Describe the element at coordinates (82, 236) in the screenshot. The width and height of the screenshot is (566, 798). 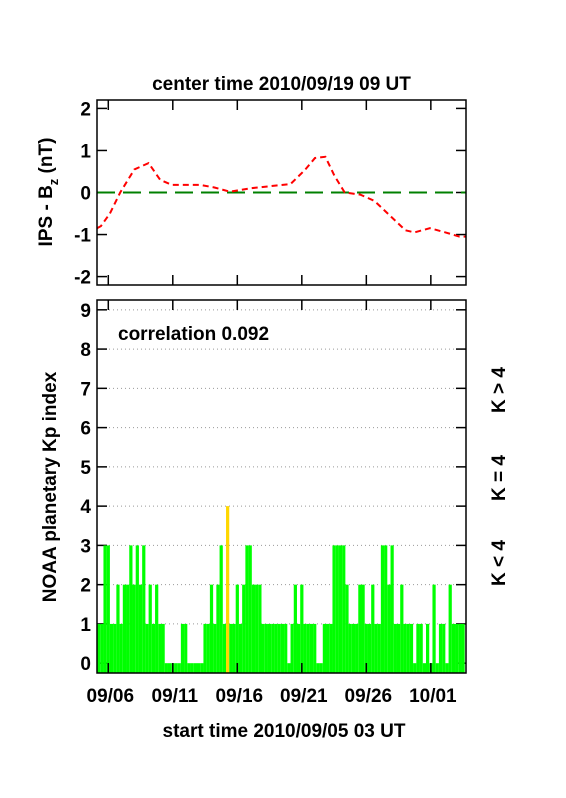
I see `y-tick-label: -1` at that location.